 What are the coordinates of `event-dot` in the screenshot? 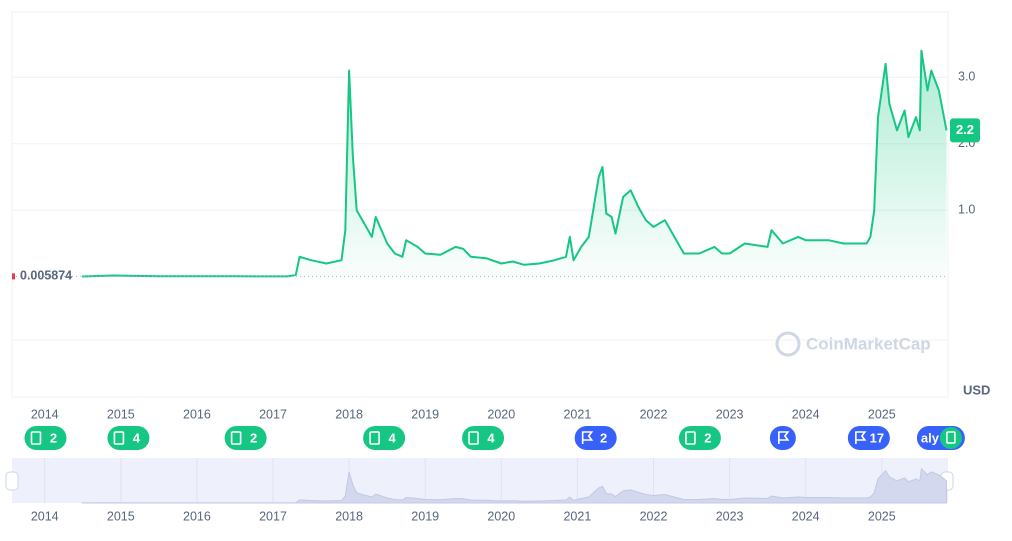 It's located at (950, 438).